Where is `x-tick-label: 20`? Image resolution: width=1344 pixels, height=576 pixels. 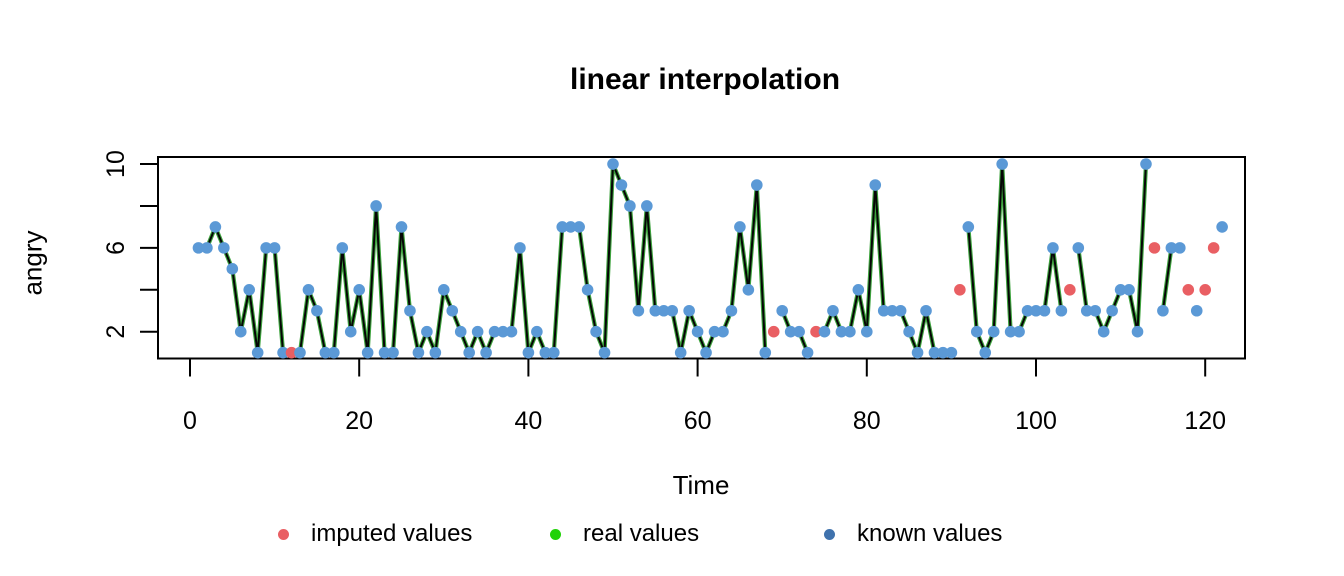
x-tick-label: 20 is located at coordinates (359, 421).